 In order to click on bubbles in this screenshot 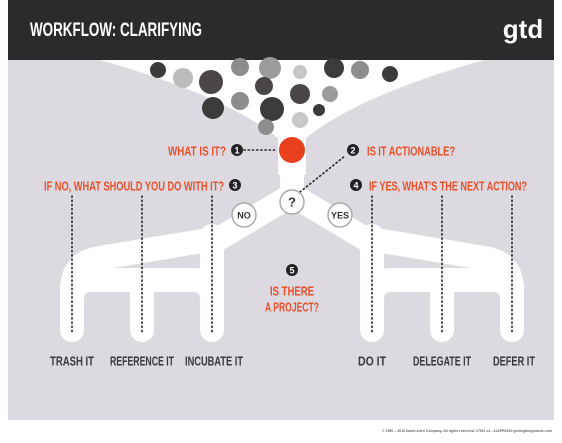, I will do `click(274, 96)`.